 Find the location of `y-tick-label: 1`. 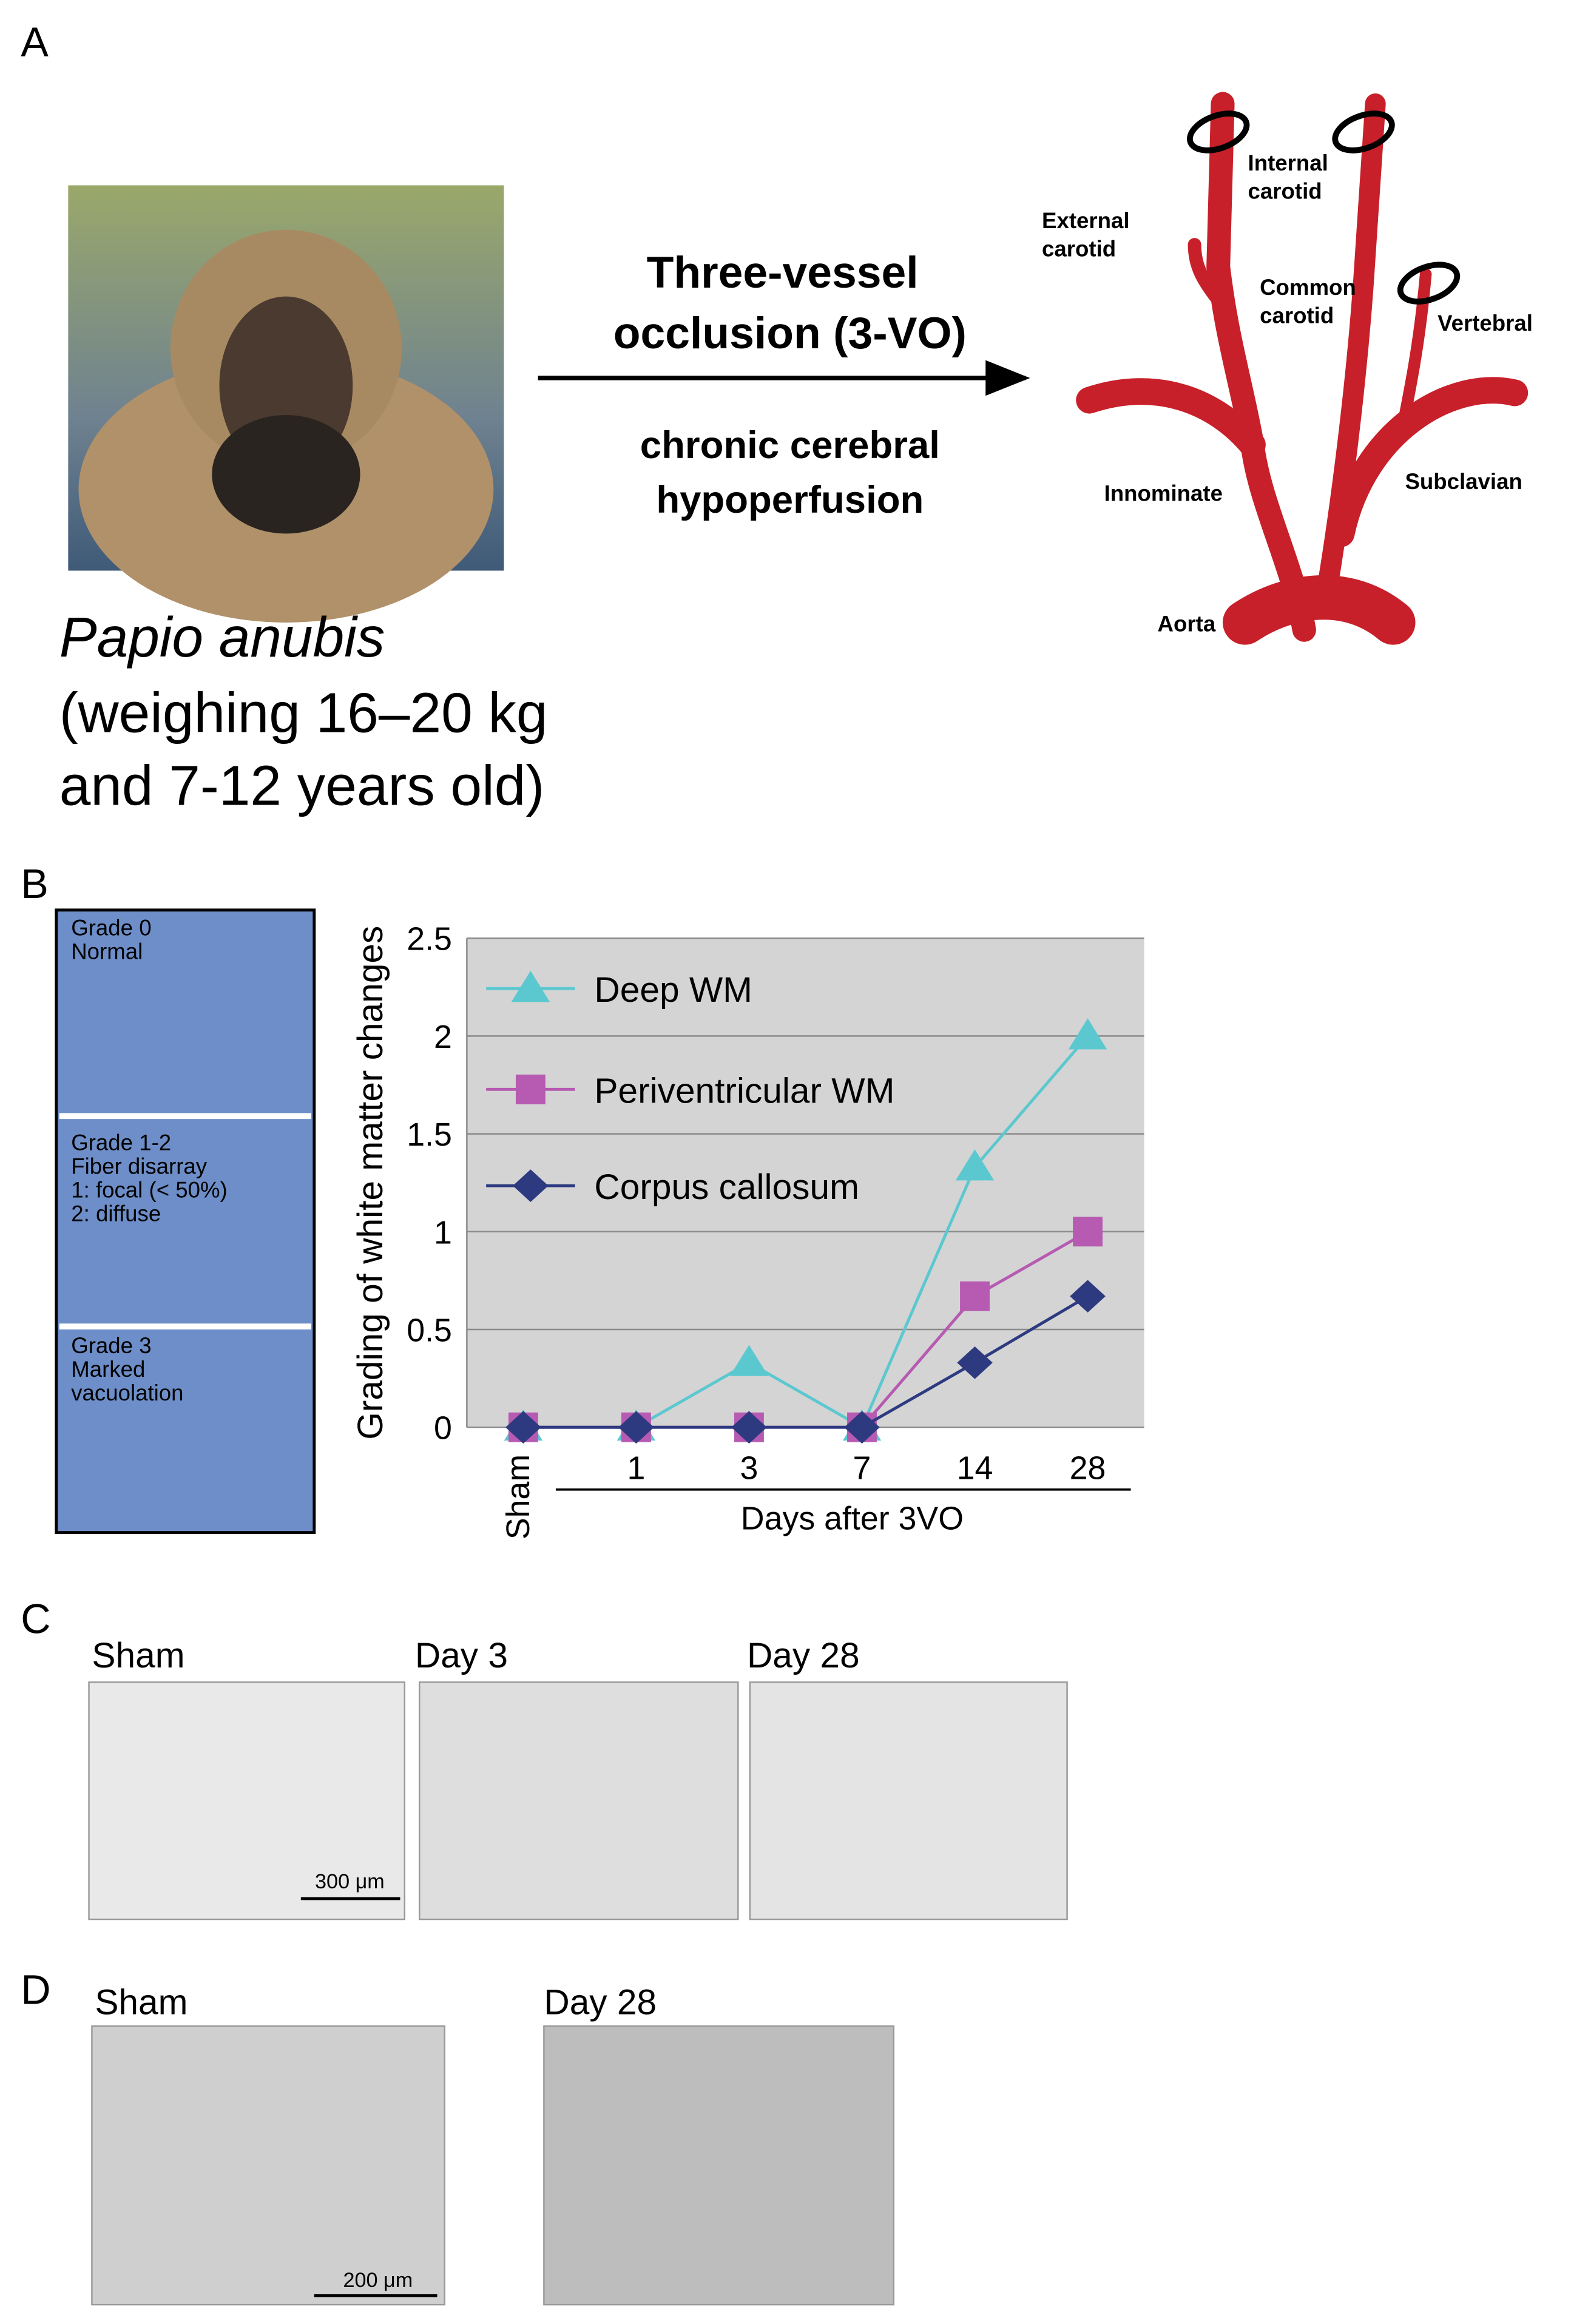

y-tick-label: 1 is located at coordinates (443, 1232).